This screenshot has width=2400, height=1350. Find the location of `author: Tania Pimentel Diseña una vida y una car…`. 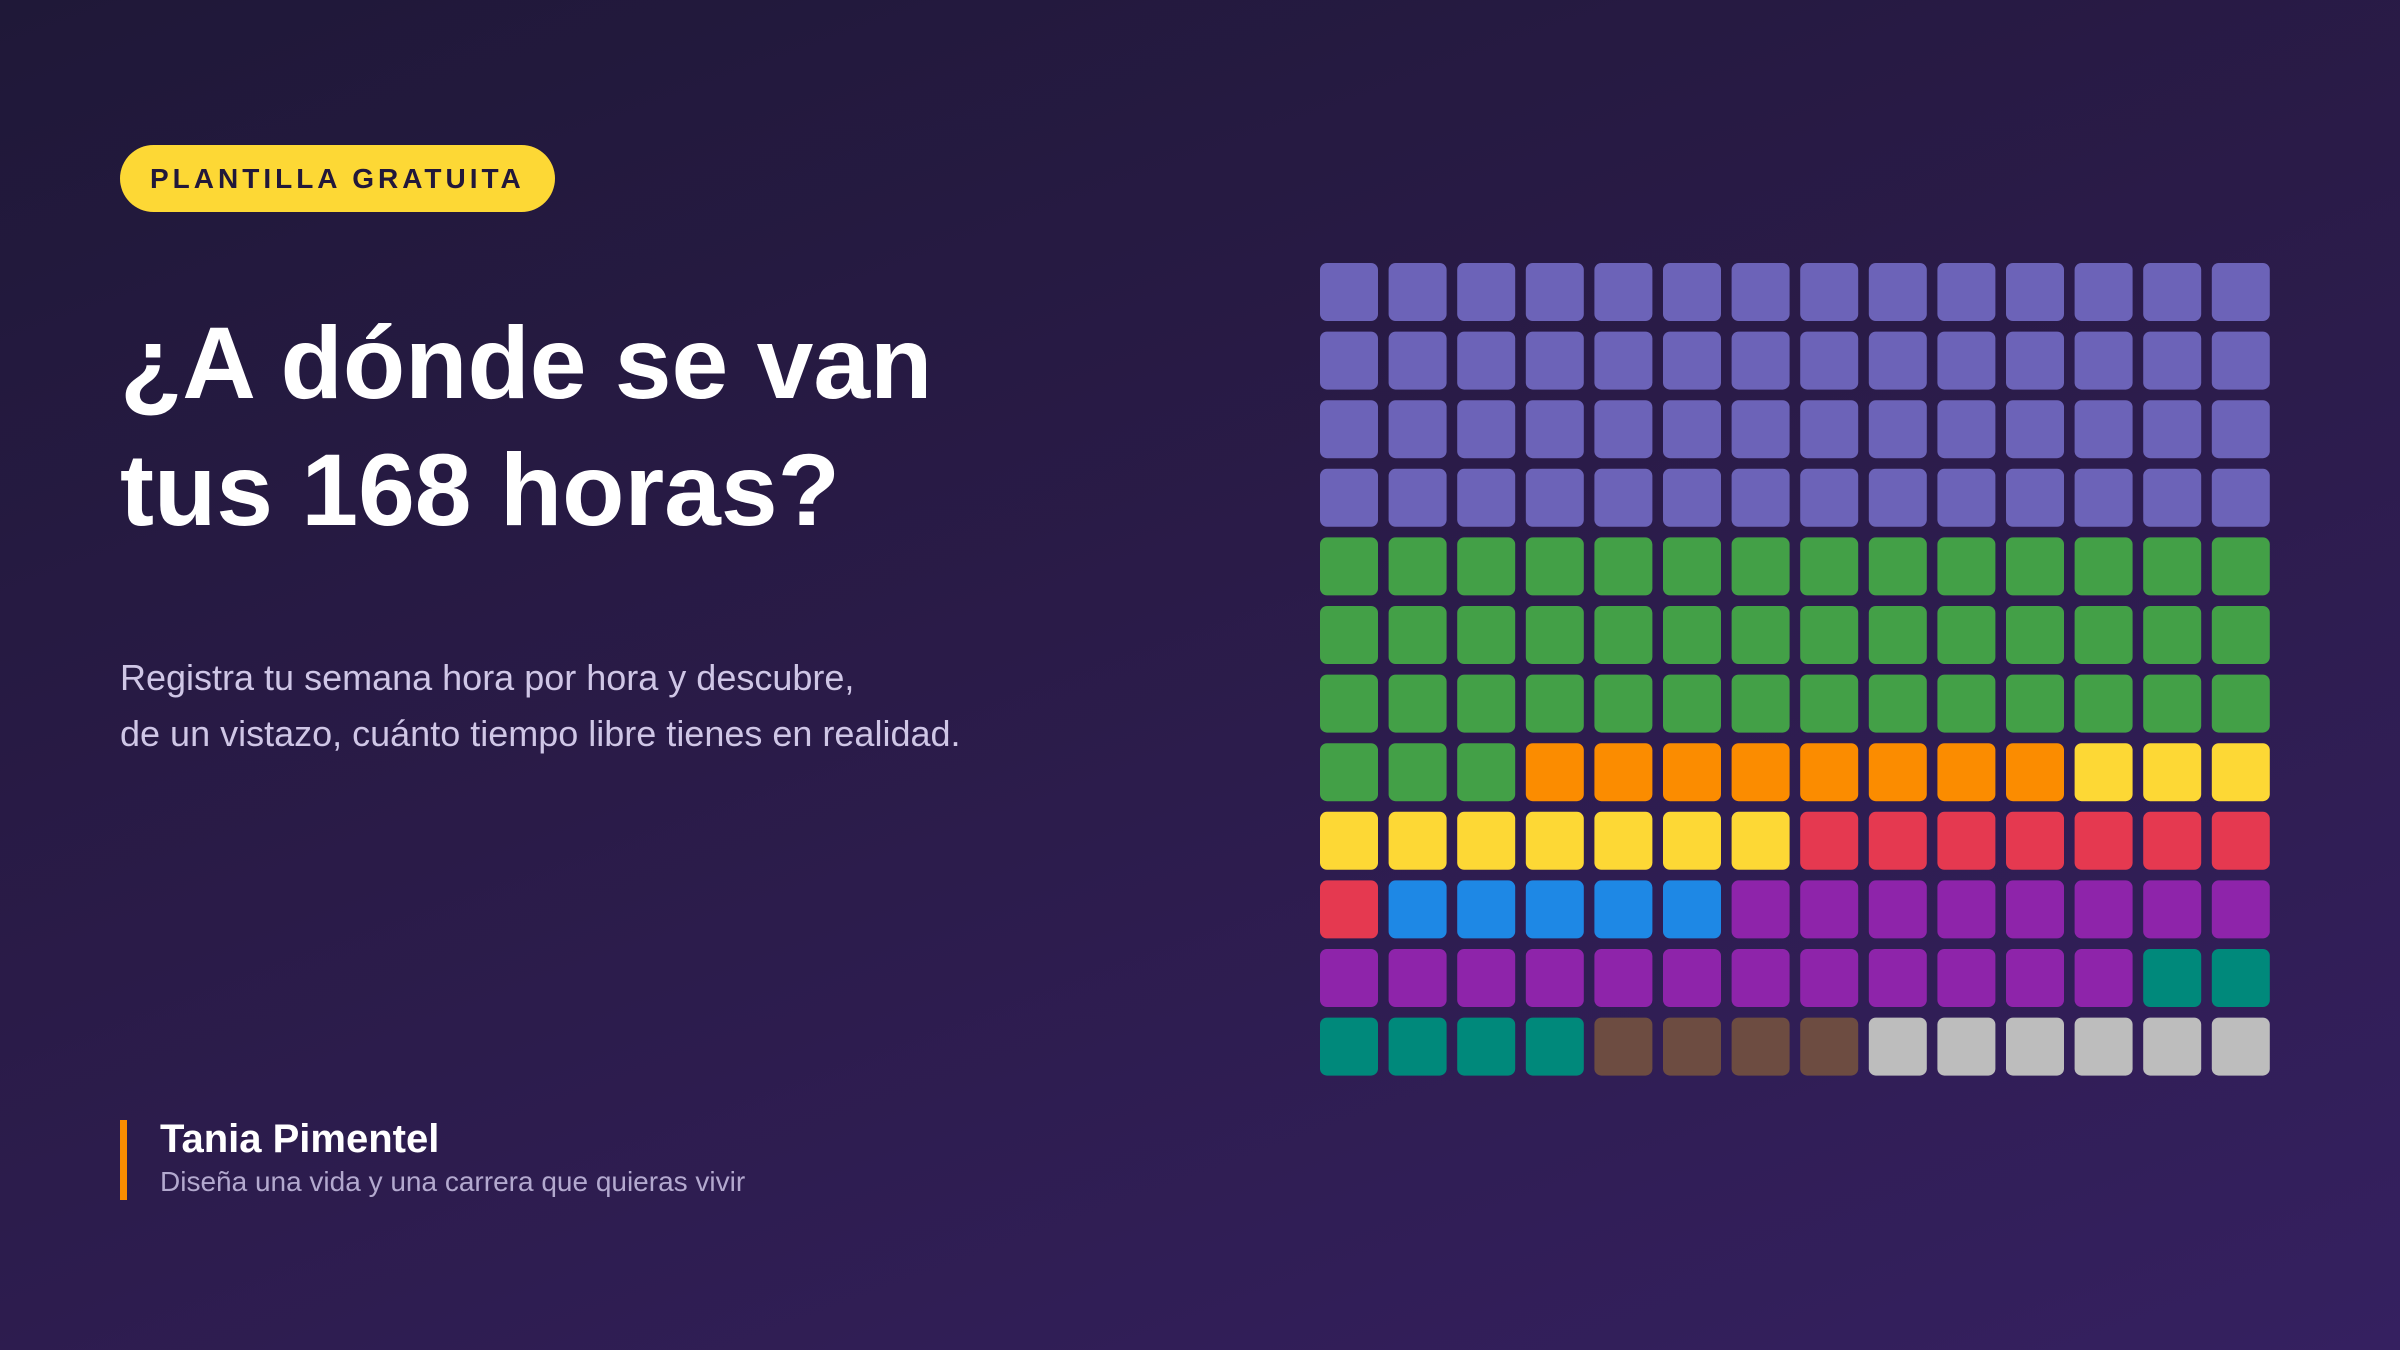

author: Tania Pimentel Diseña una vida y una car… is located at coordinates (433, 1158).